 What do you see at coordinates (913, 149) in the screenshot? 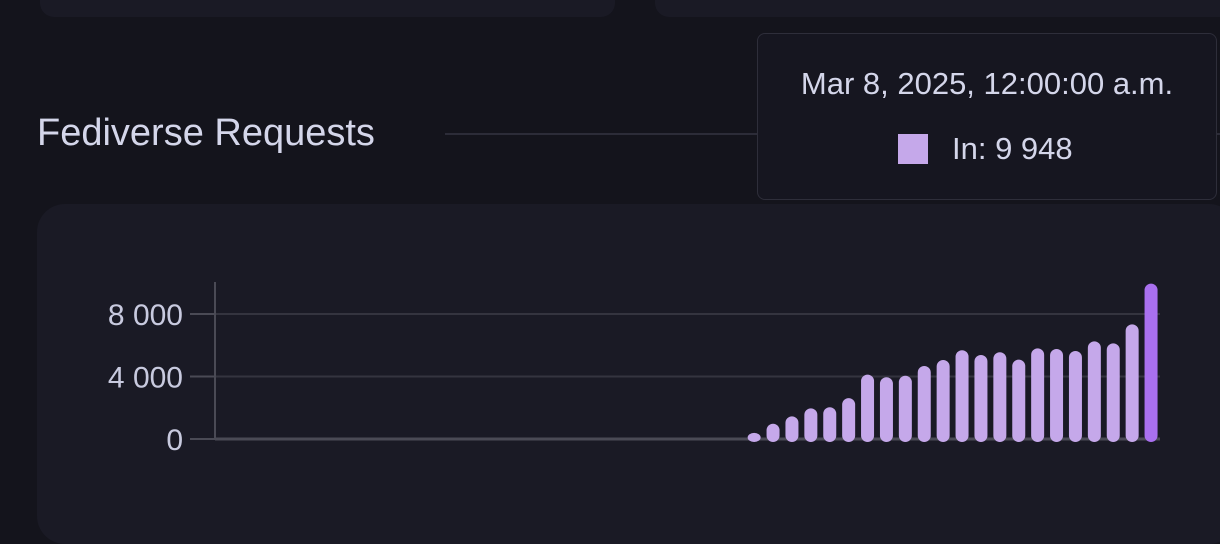
I see `tooltip-swatch` at bounding box center [913, 149].